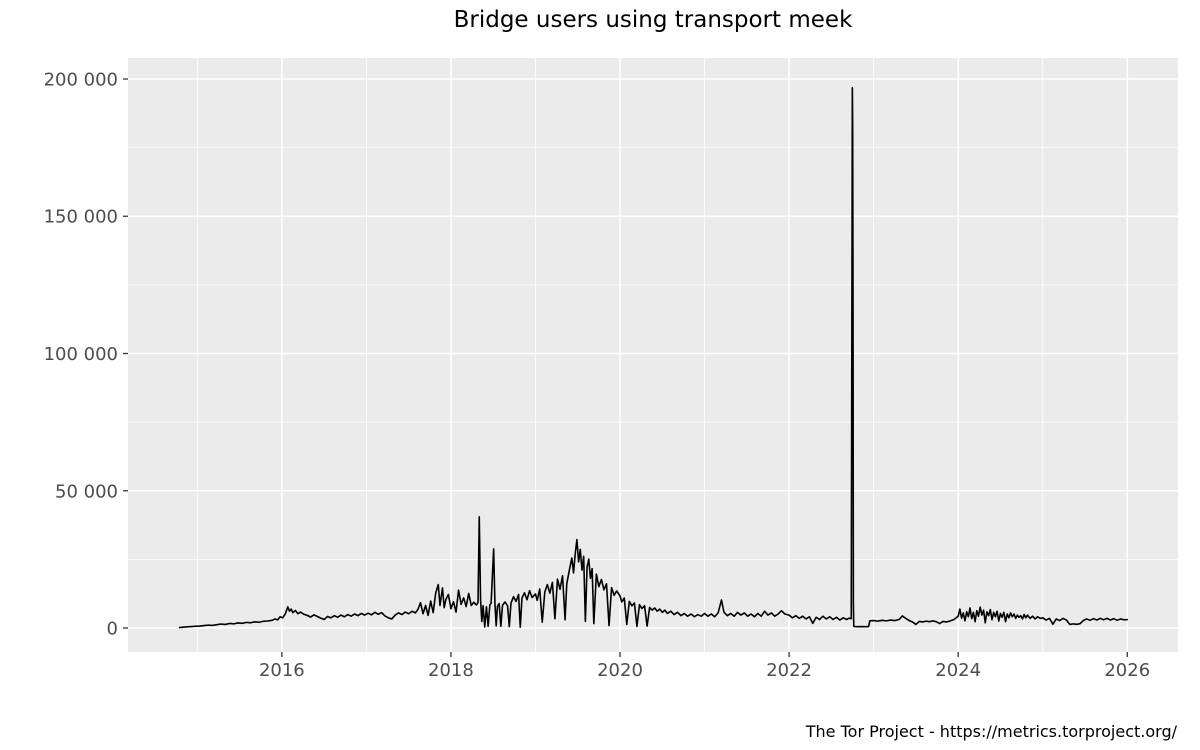 The width and height of the screenshot is (1200, 750). I want to click on x-tick-label: 2018, so click(451, 670).